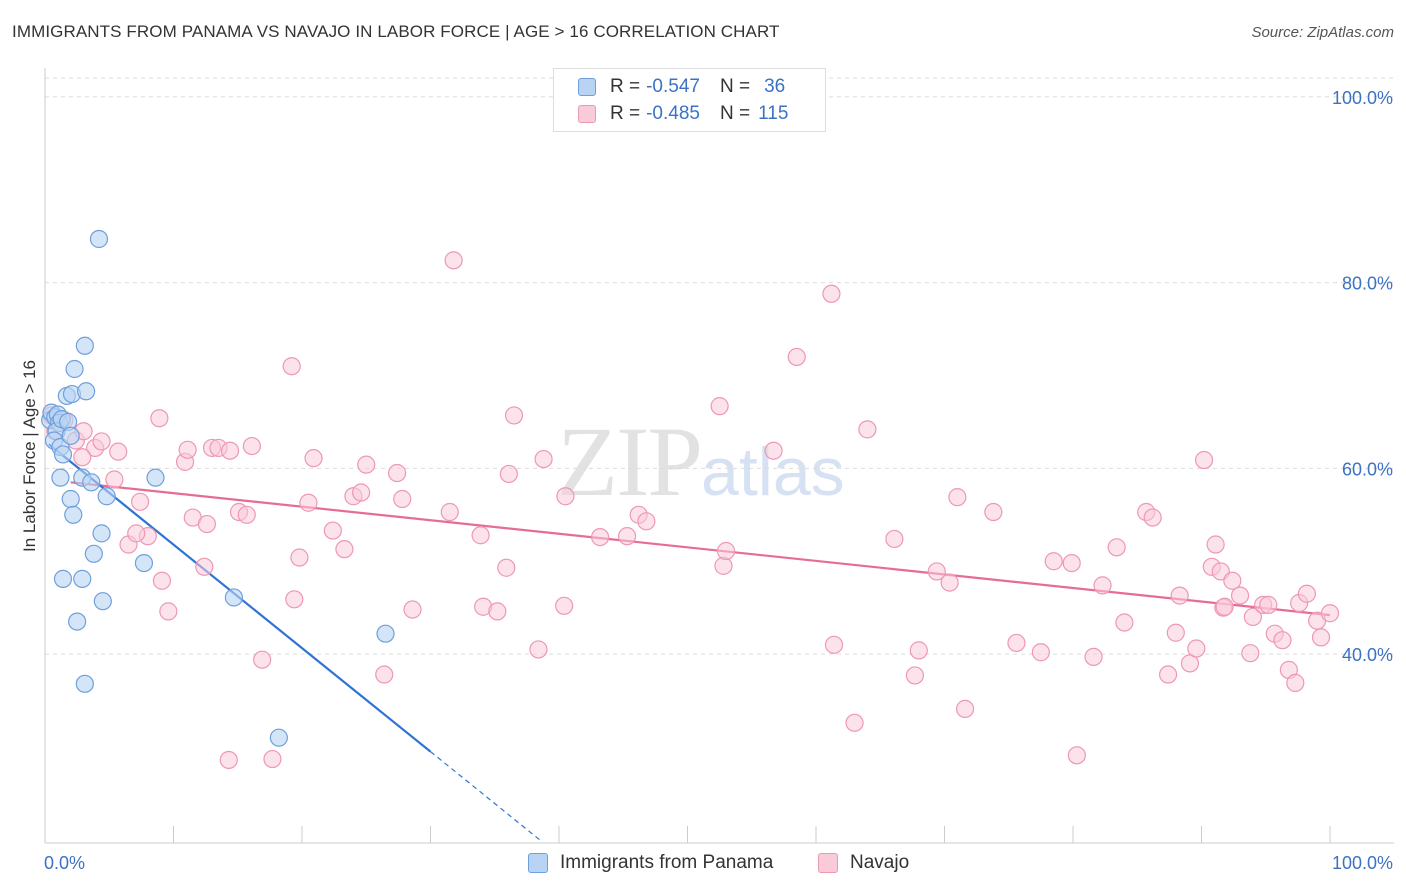 The image size is (1406, 892). What do you see at coordinates (485, 796) in the screenshot?
I see `panama-trend-extension` at bounding box center [485, 796].